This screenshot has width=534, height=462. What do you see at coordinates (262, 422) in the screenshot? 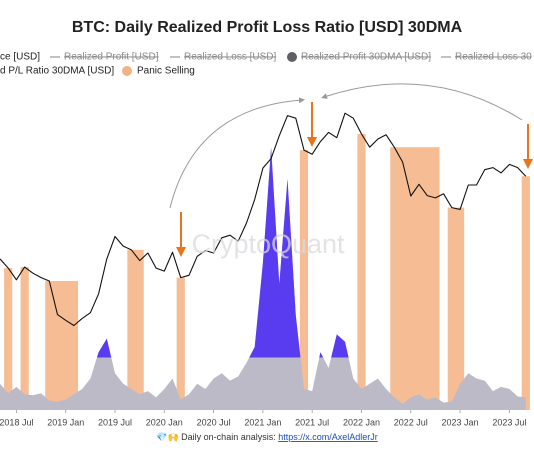
I see `x-tick-label: 2021 Jan` at bounding box center [262, 422].